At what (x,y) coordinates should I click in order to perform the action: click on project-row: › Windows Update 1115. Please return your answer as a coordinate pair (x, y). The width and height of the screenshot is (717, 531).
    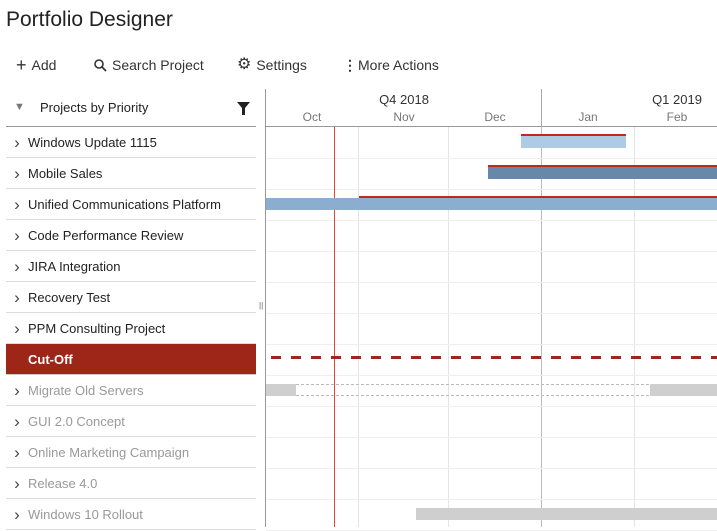
    Looking at the image, I should click on (131, 142).